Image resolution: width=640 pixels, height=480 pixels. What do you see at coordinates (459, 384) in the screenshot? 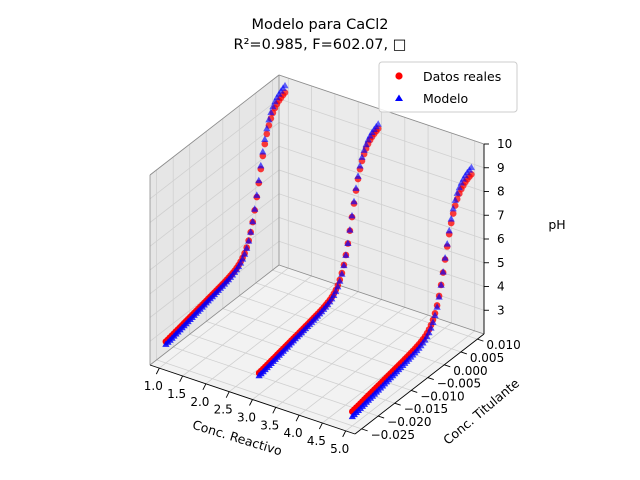
I see `y-tick-label: −0.005` at bounding box center [459, 384].